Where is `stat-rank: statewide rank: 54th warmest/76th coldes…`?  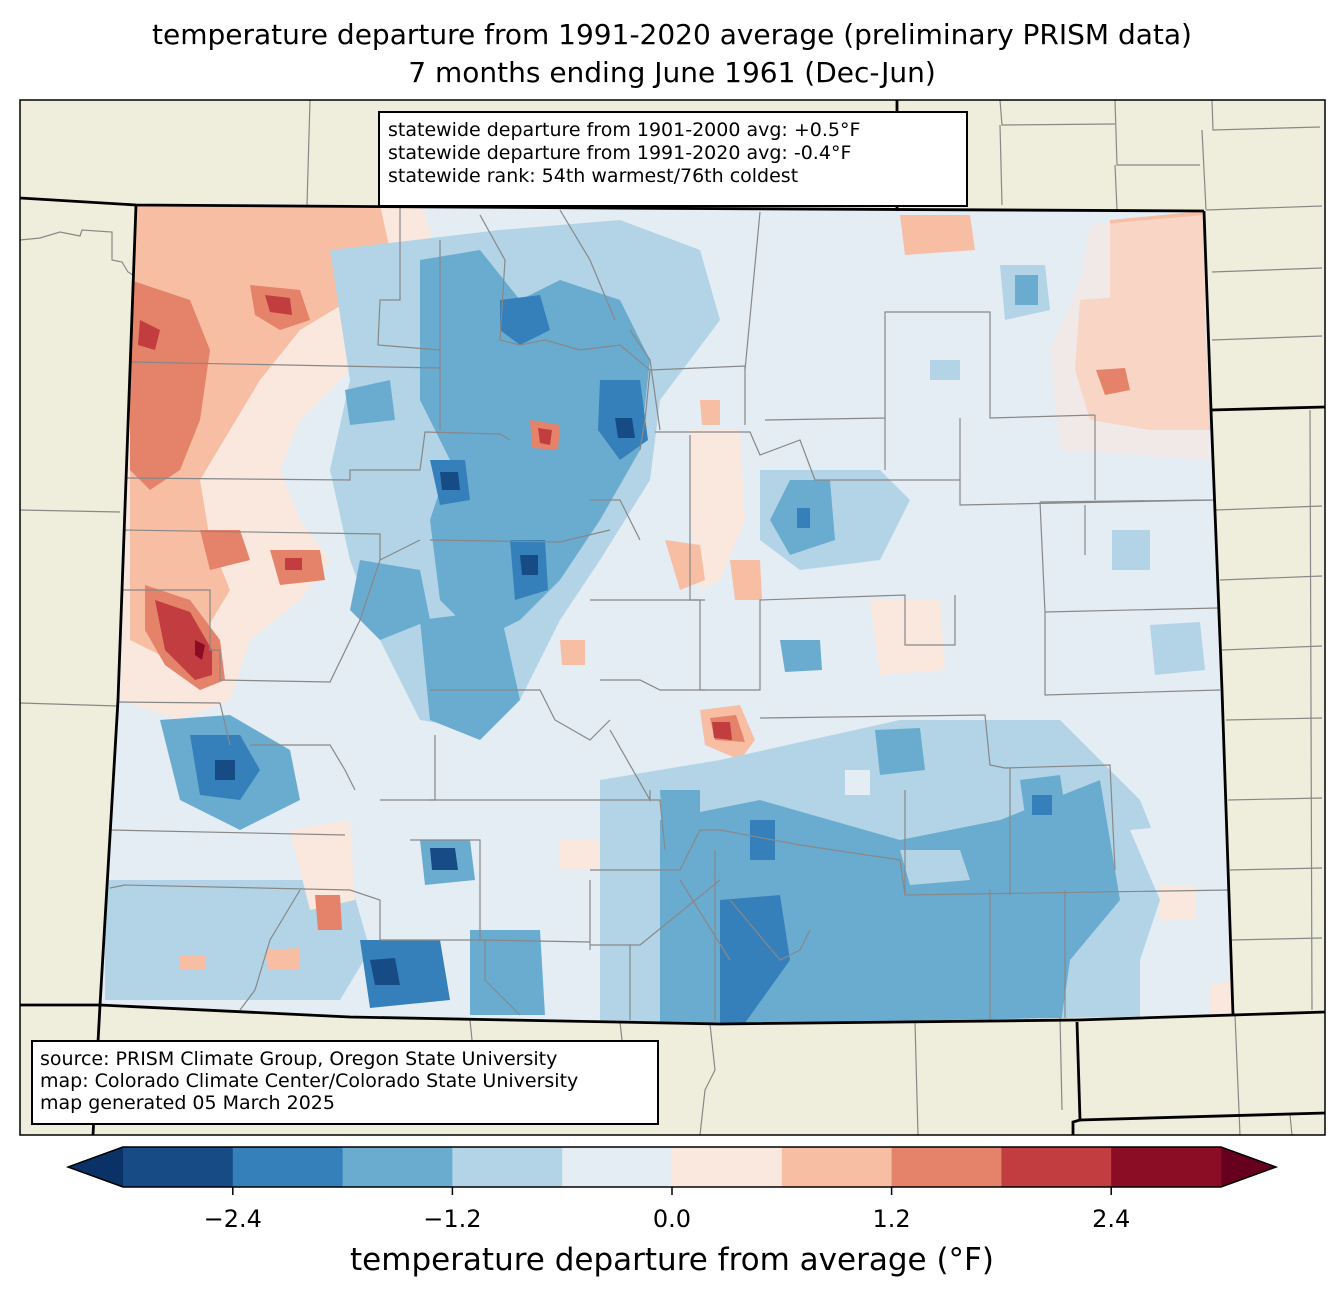
stat-rank: statewide rank: 54th warmest/76th coldes… is located at coordinates (593, 176).